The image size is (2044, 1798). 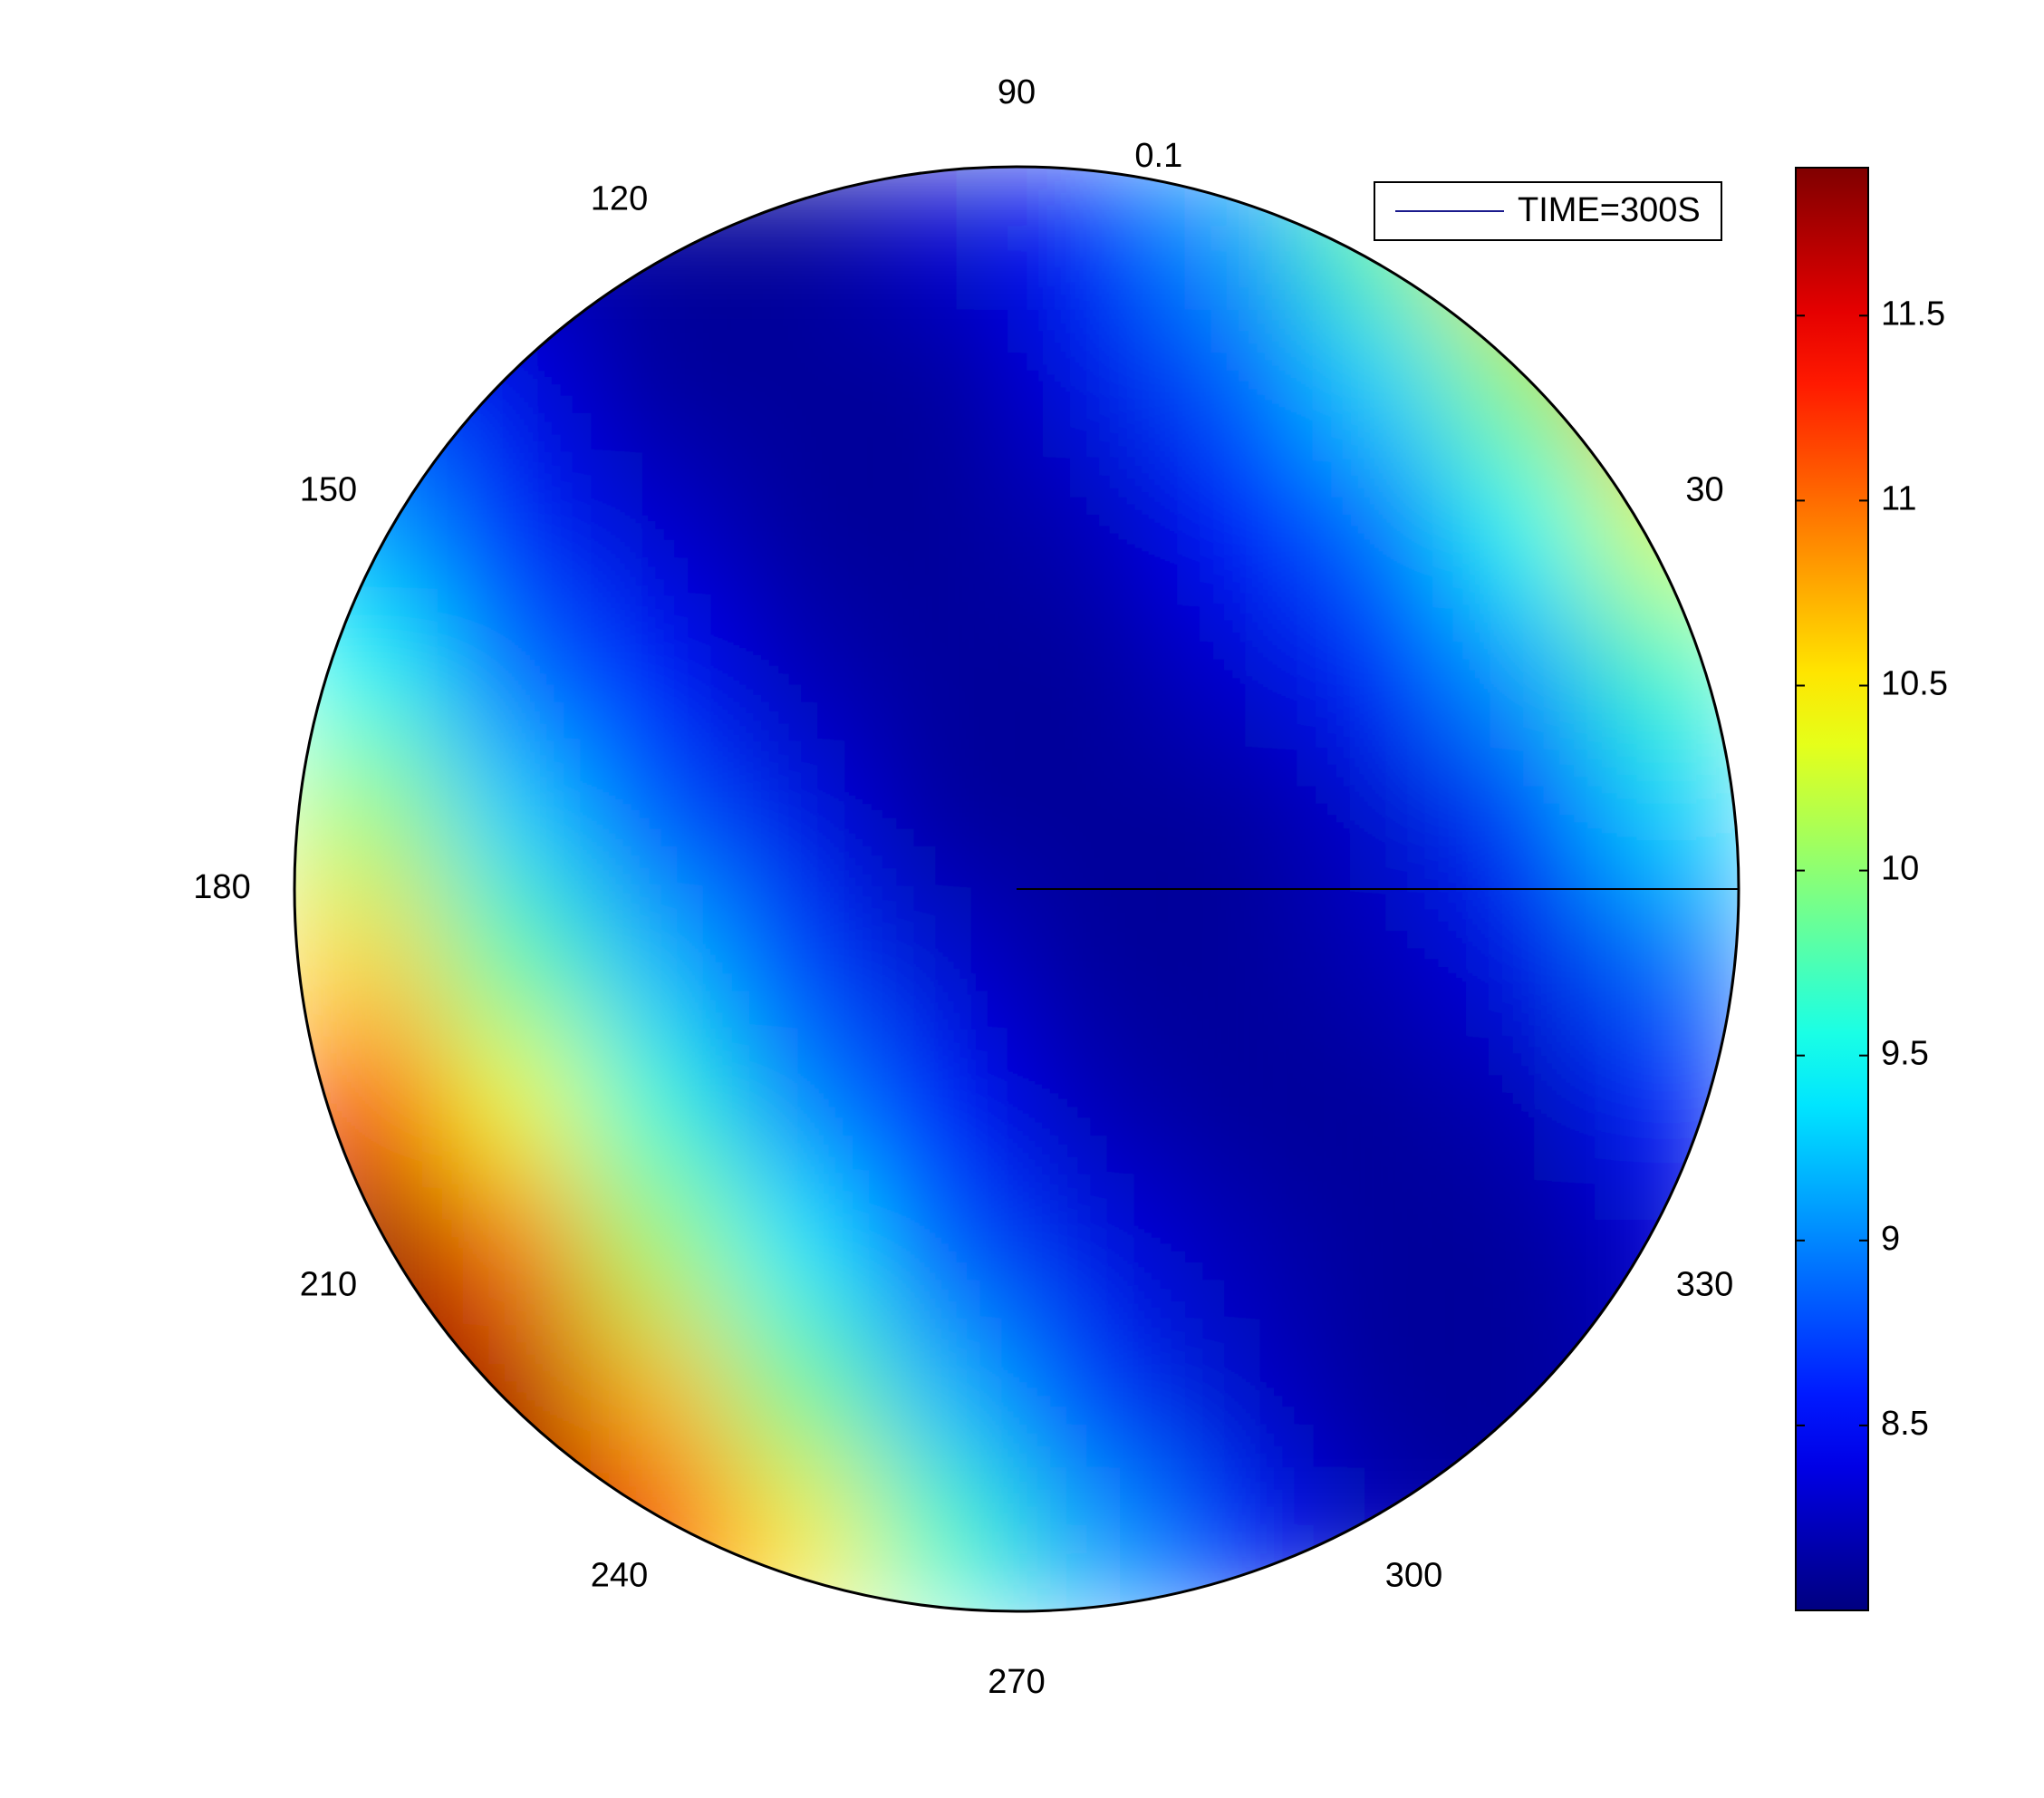 I want to click on colorbar-tick-label: 10.5, so click(x=1914, y=684).